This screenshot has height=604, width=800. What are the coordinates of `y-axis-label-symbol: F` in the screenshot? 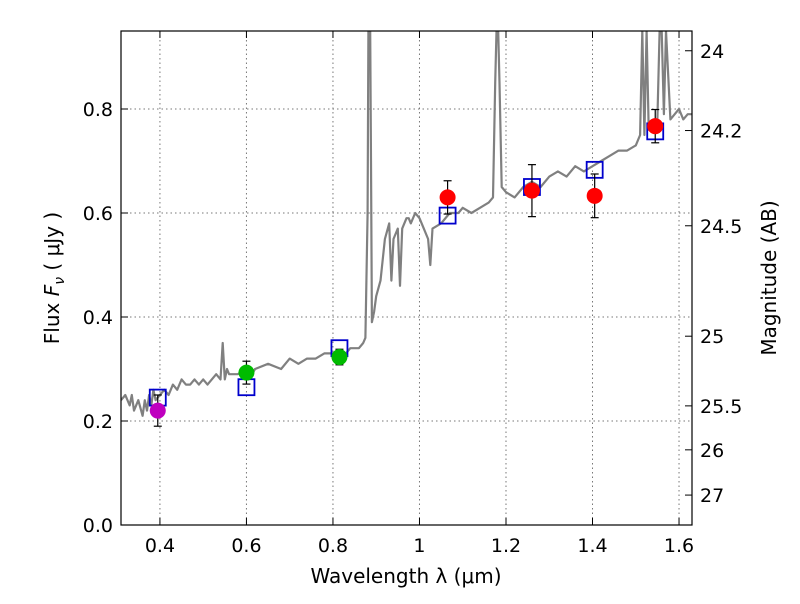 It's located at (52, 290).